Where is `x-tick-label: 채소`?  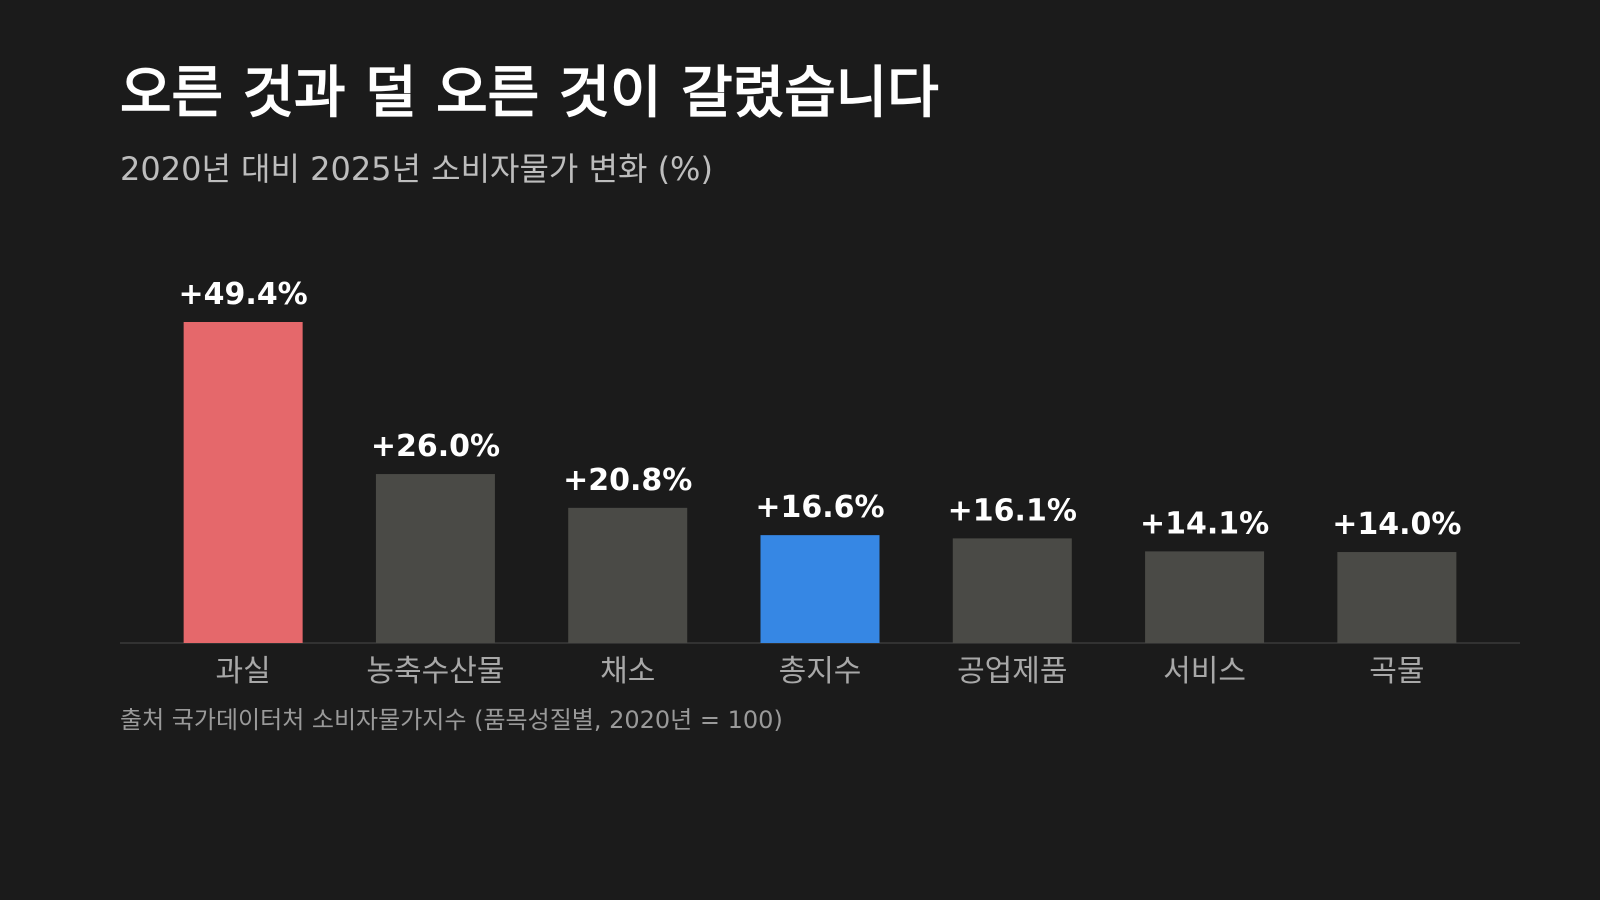
x-tick-label: 채소 is located at coordinates (627, 671).